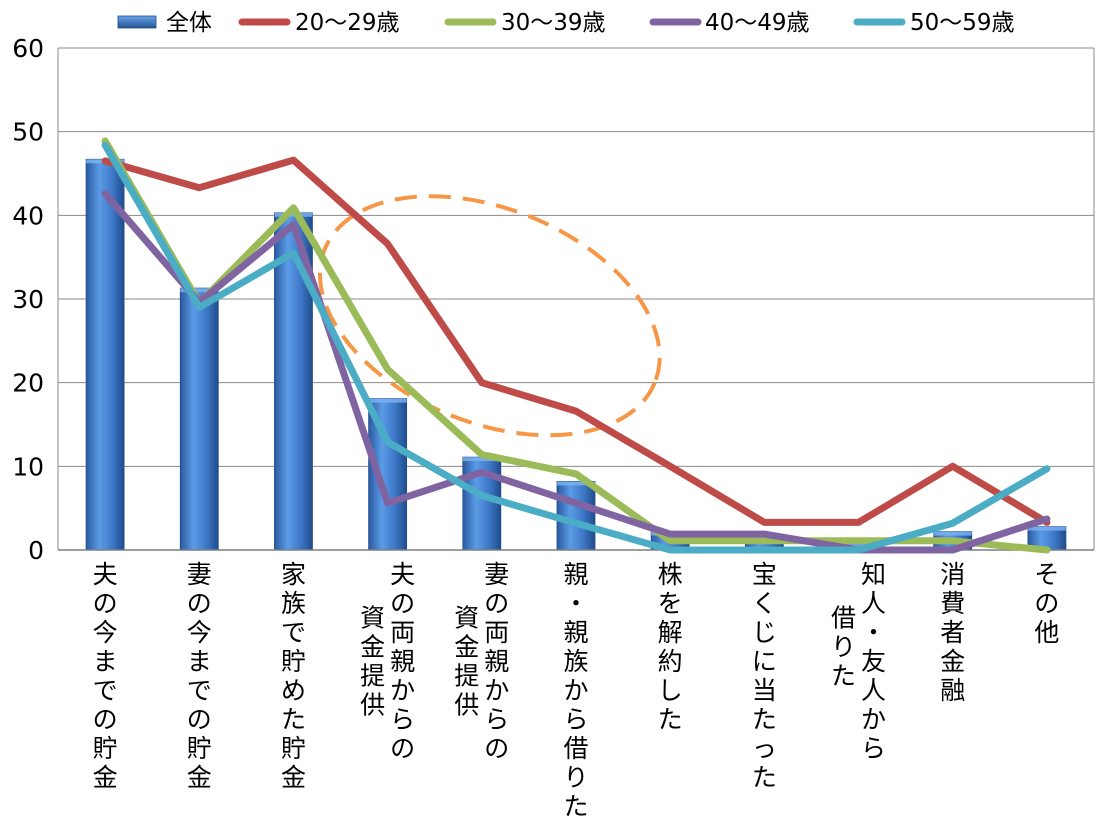  I want to click on category-char: 者, so click(952, 632).